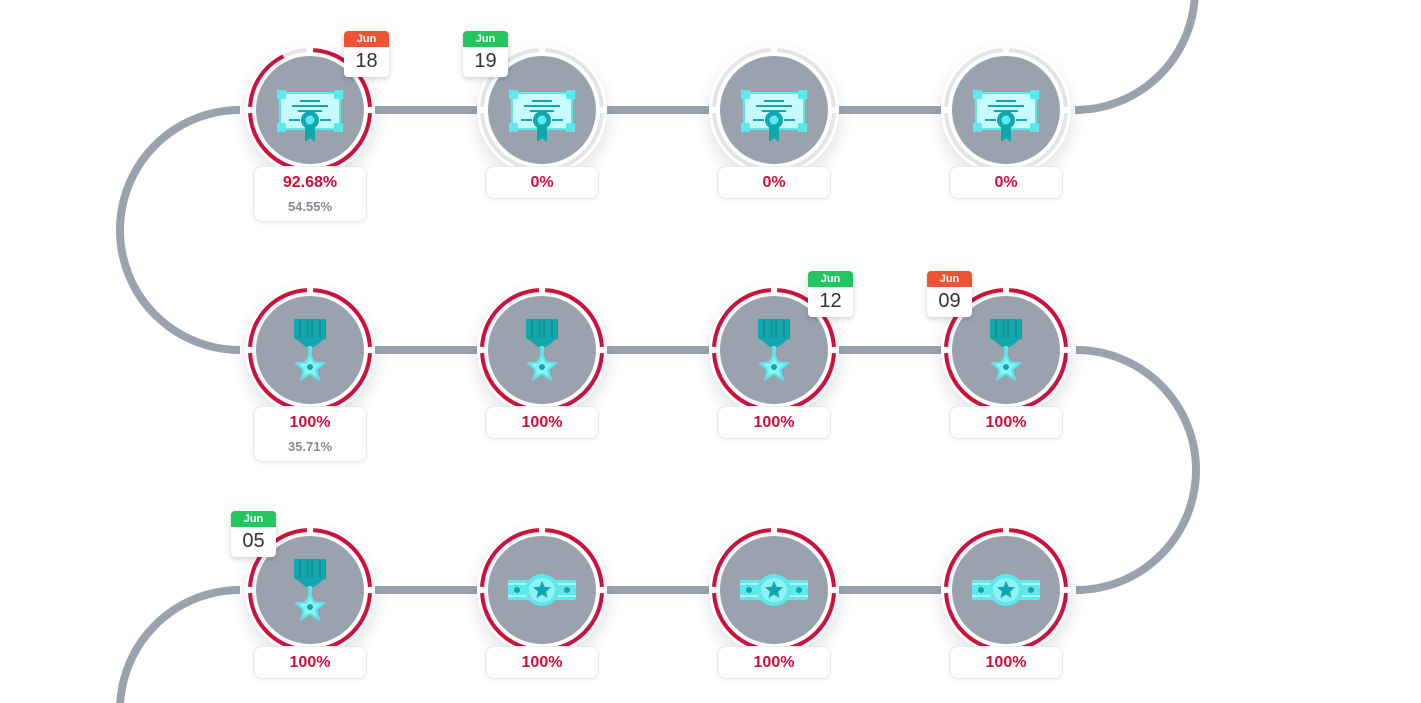  I want to click on progress-label: 100% 35.71%, so click(310, 434).